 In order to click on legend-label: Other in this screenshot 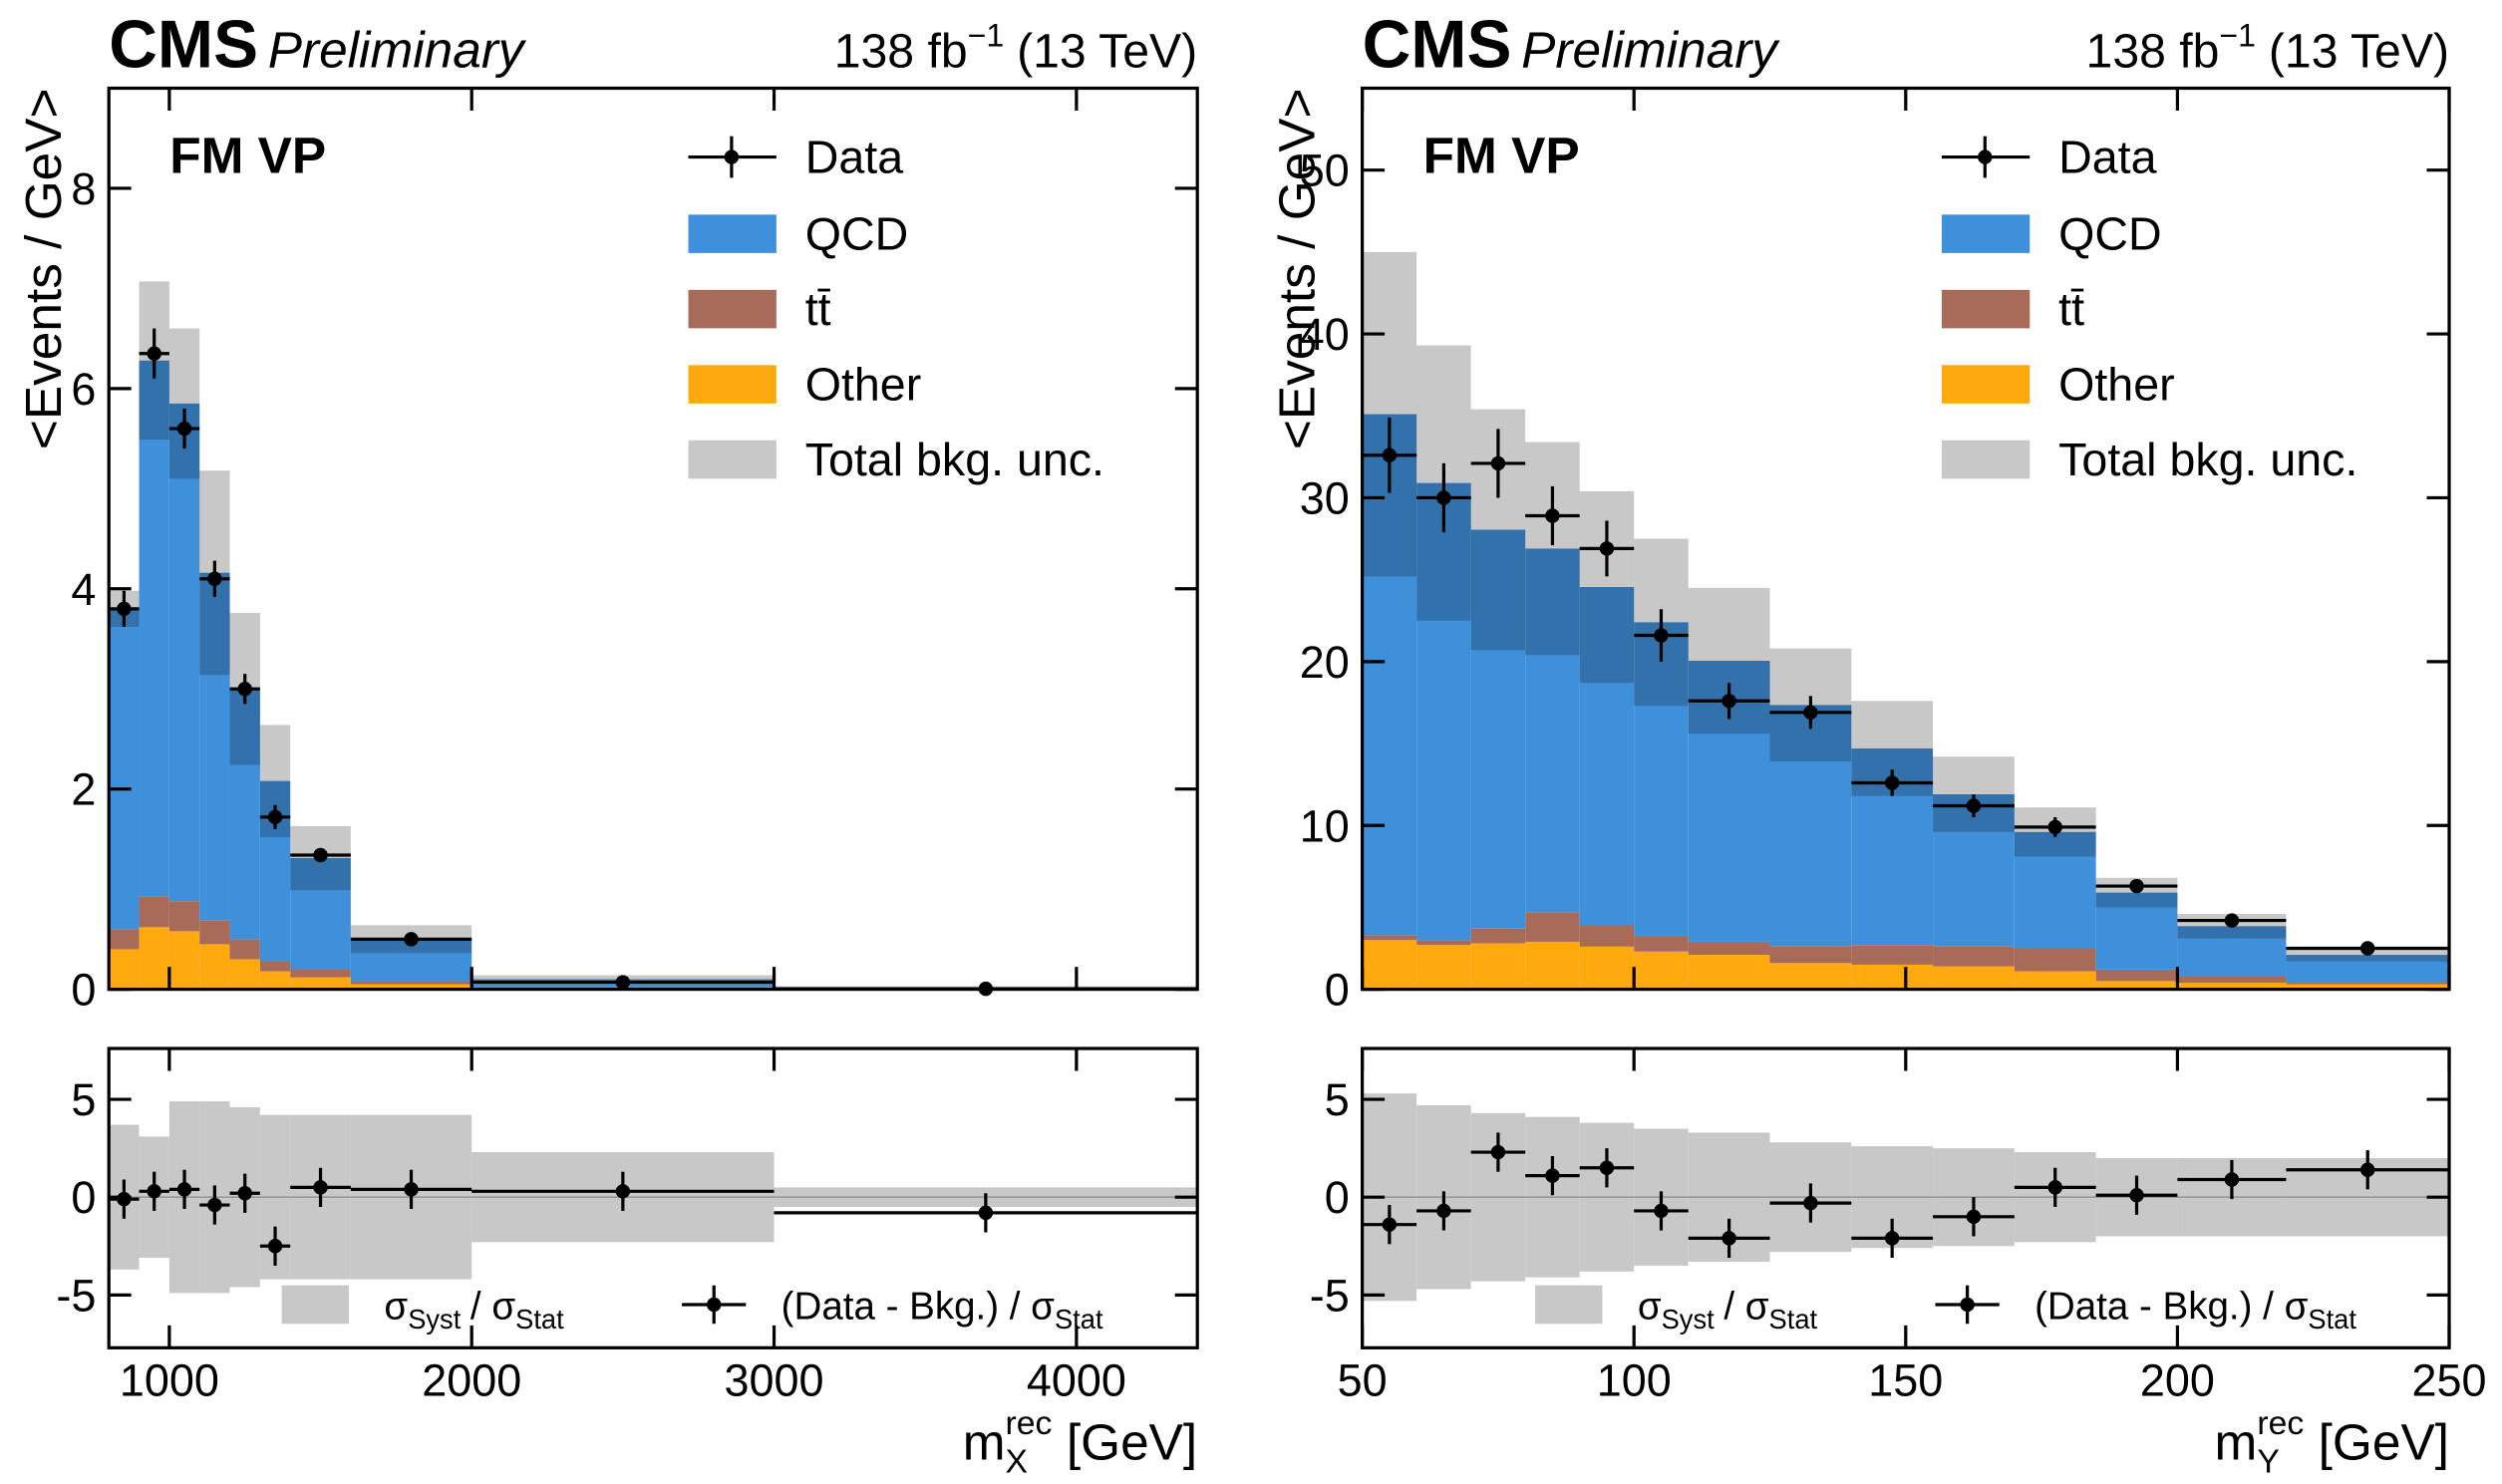, I will do `click(863, 385)`.